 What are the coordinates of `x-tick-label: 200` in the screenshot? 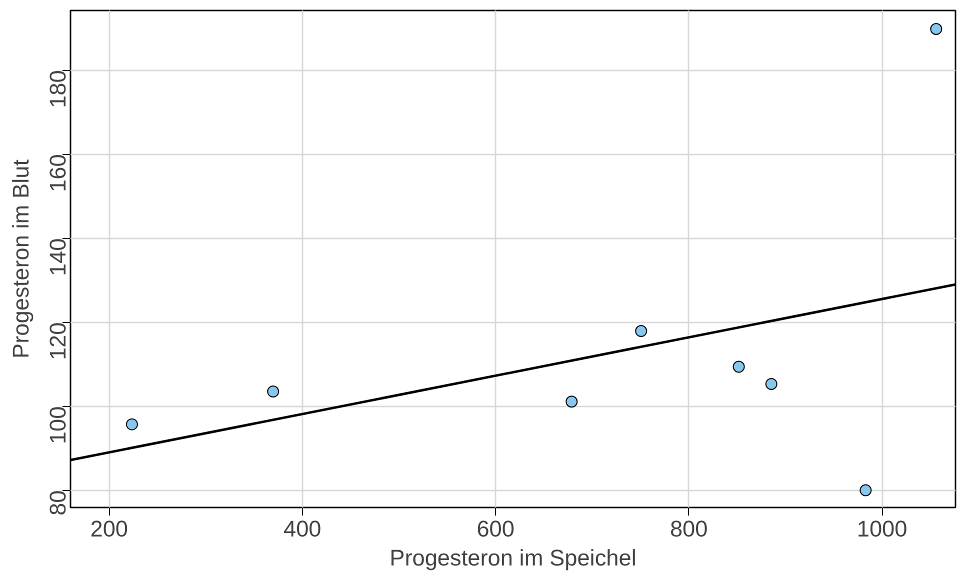 It's located at (109, 529).